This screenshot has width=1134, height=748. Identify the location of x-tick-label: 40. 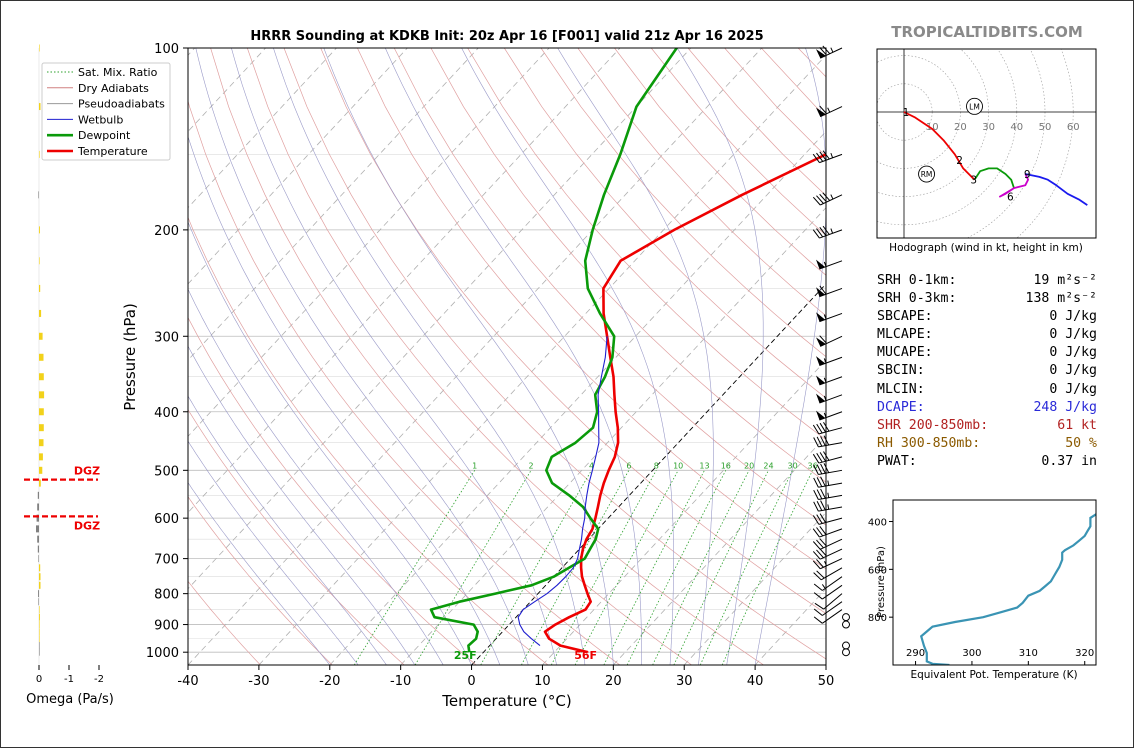
(755, 681).